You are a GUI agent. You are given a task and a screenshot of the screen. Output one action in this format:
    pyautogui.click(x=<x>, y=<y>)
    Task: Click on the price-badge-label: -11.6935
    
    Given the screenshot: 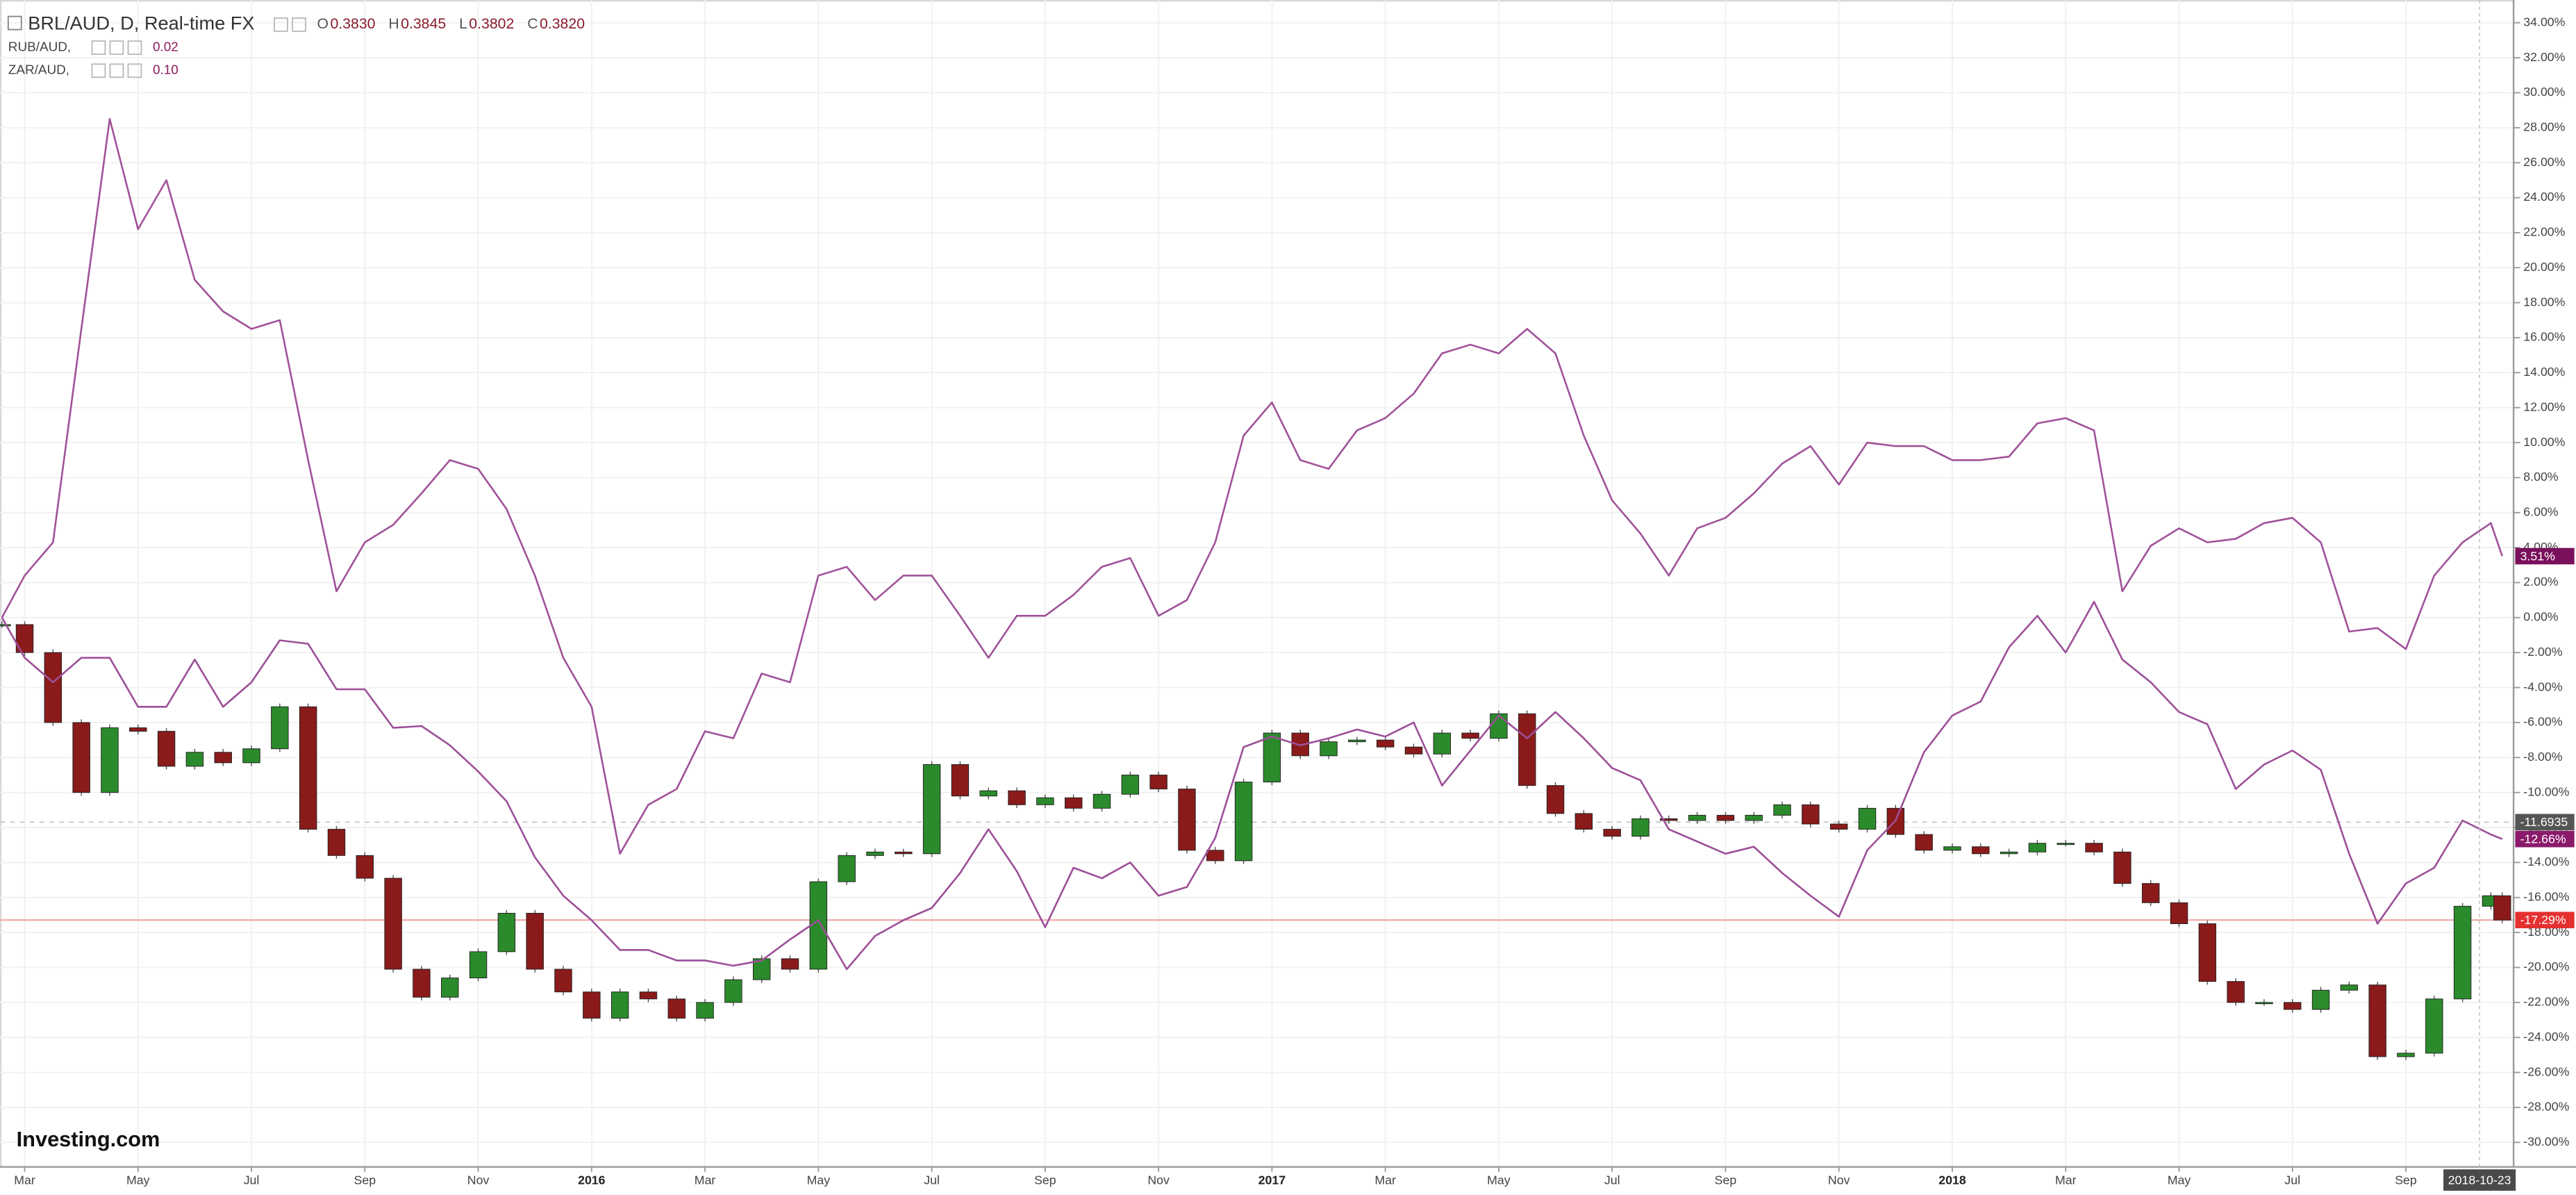 What is the action you would take?
    pyautogui.click(x=2544, y=822)
    